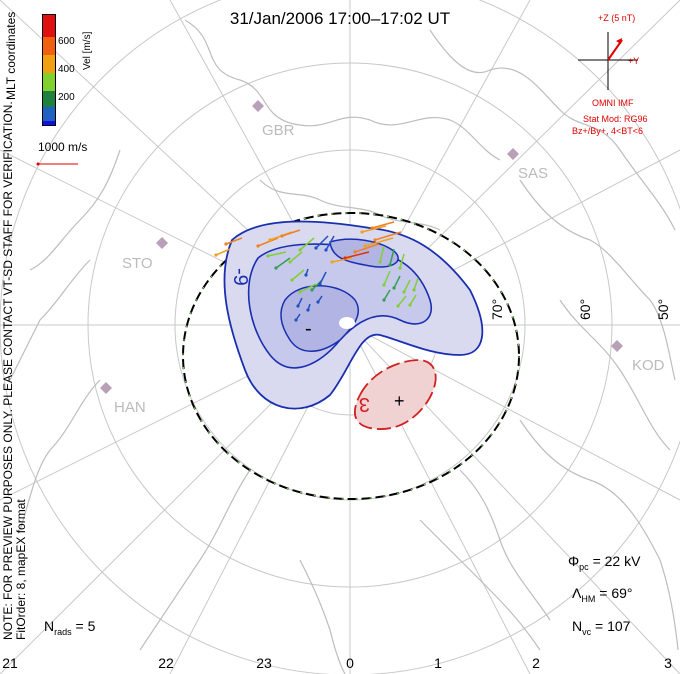  Describe the element at coordinates (350, 663) in the screenshot. I see `mlt-label-0: 0` at that location.